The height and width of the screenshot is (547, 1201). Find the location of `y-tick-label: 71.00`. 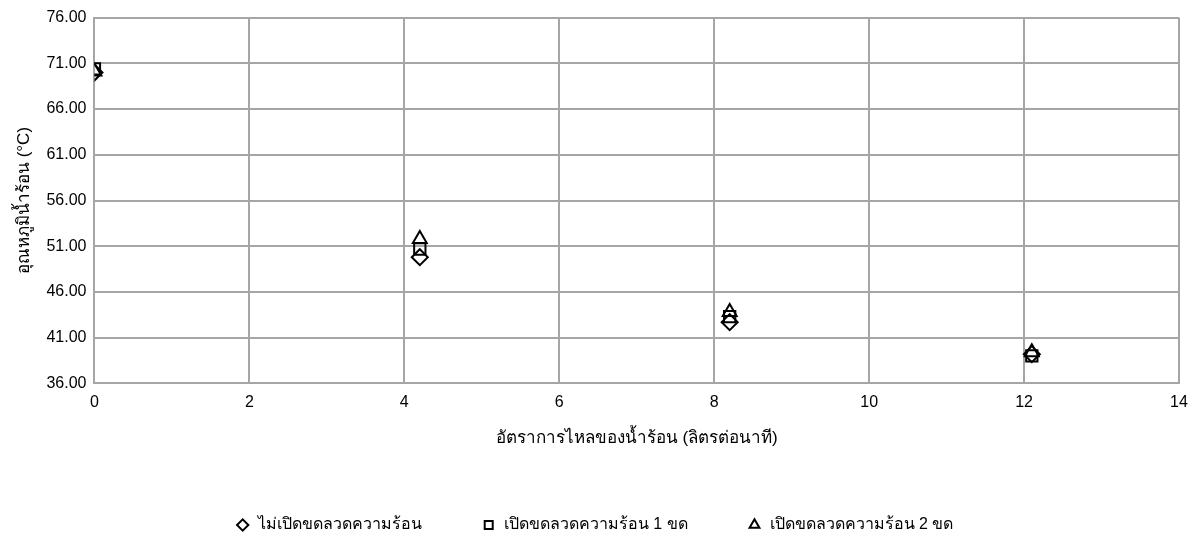

y-tick-label: 71.00 is located at coordinates (66, 62).